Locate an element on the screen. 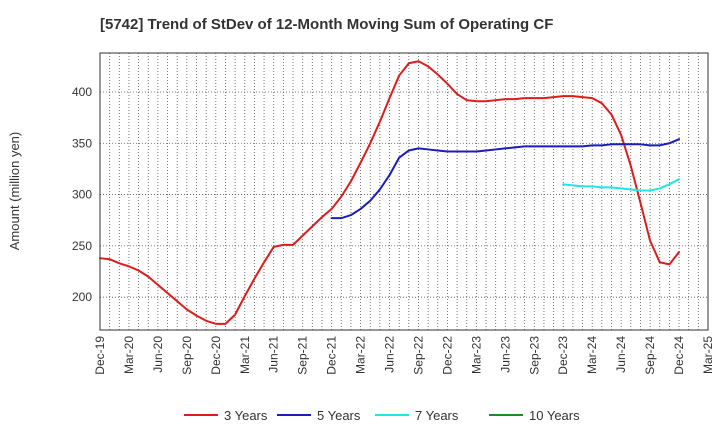 This screenshot has width=720, height=440. legend-label: 10 Years is located at coordinates (554, 415).